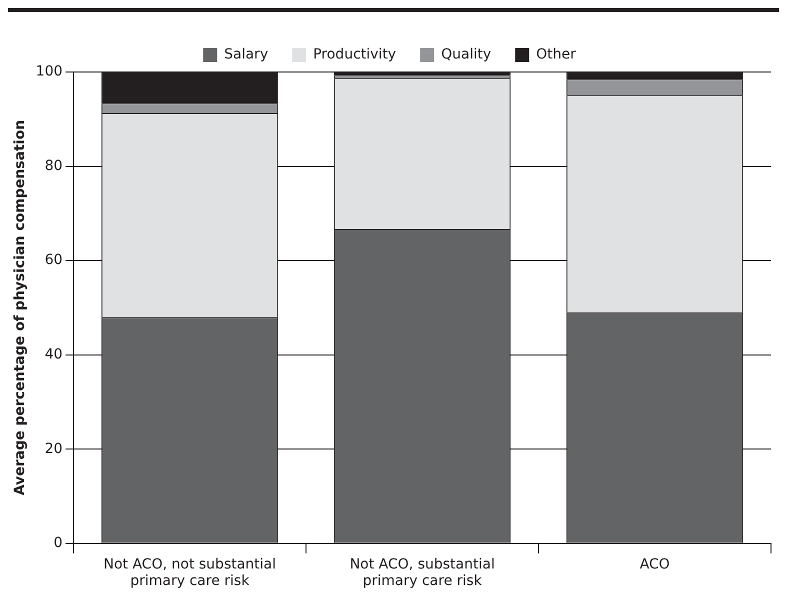 This screenshot has height=603, width=787. Describe the element at coordinates (53, 166) in the screenshot. I see `y-tick-label: 80` at that location.